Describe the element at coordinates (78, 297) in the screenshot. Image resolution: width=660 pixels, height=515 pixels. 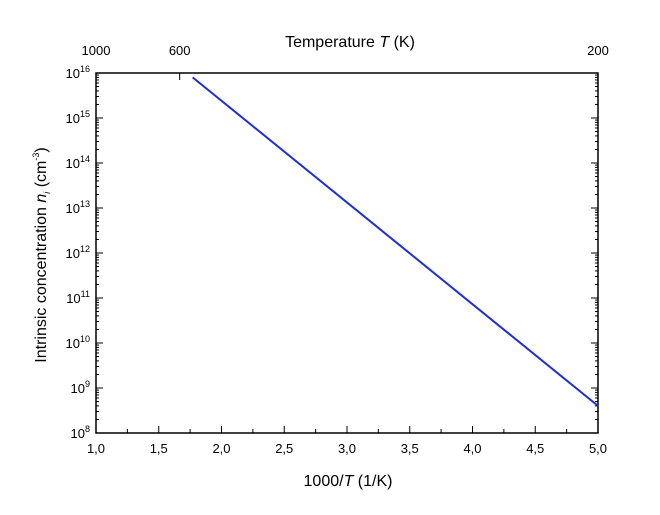
I see `y-tick-label: 10¹¹` at that location.